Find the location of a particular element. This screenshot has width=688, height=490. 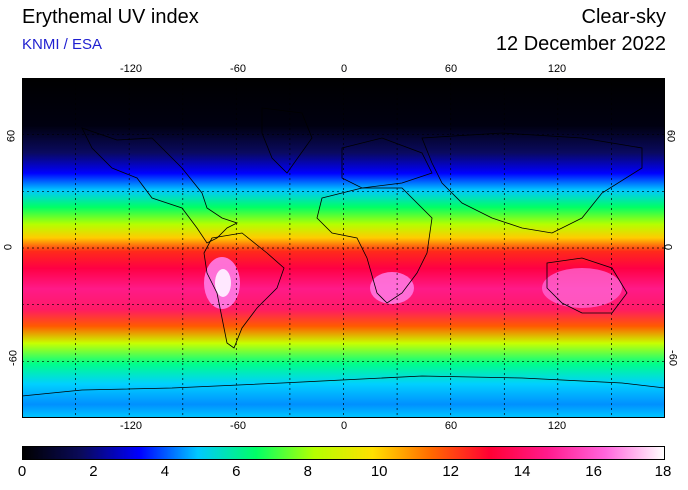

colorbar-label: 14 is located at coordinates (522, 471).